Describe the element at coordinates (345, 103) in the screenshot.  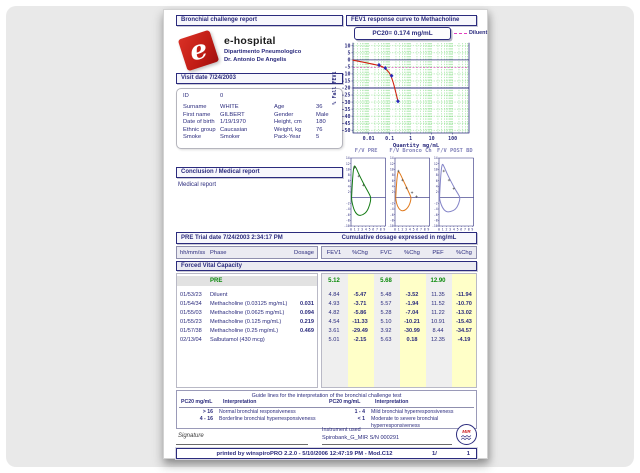
I see `svg-text: -30` at that location.